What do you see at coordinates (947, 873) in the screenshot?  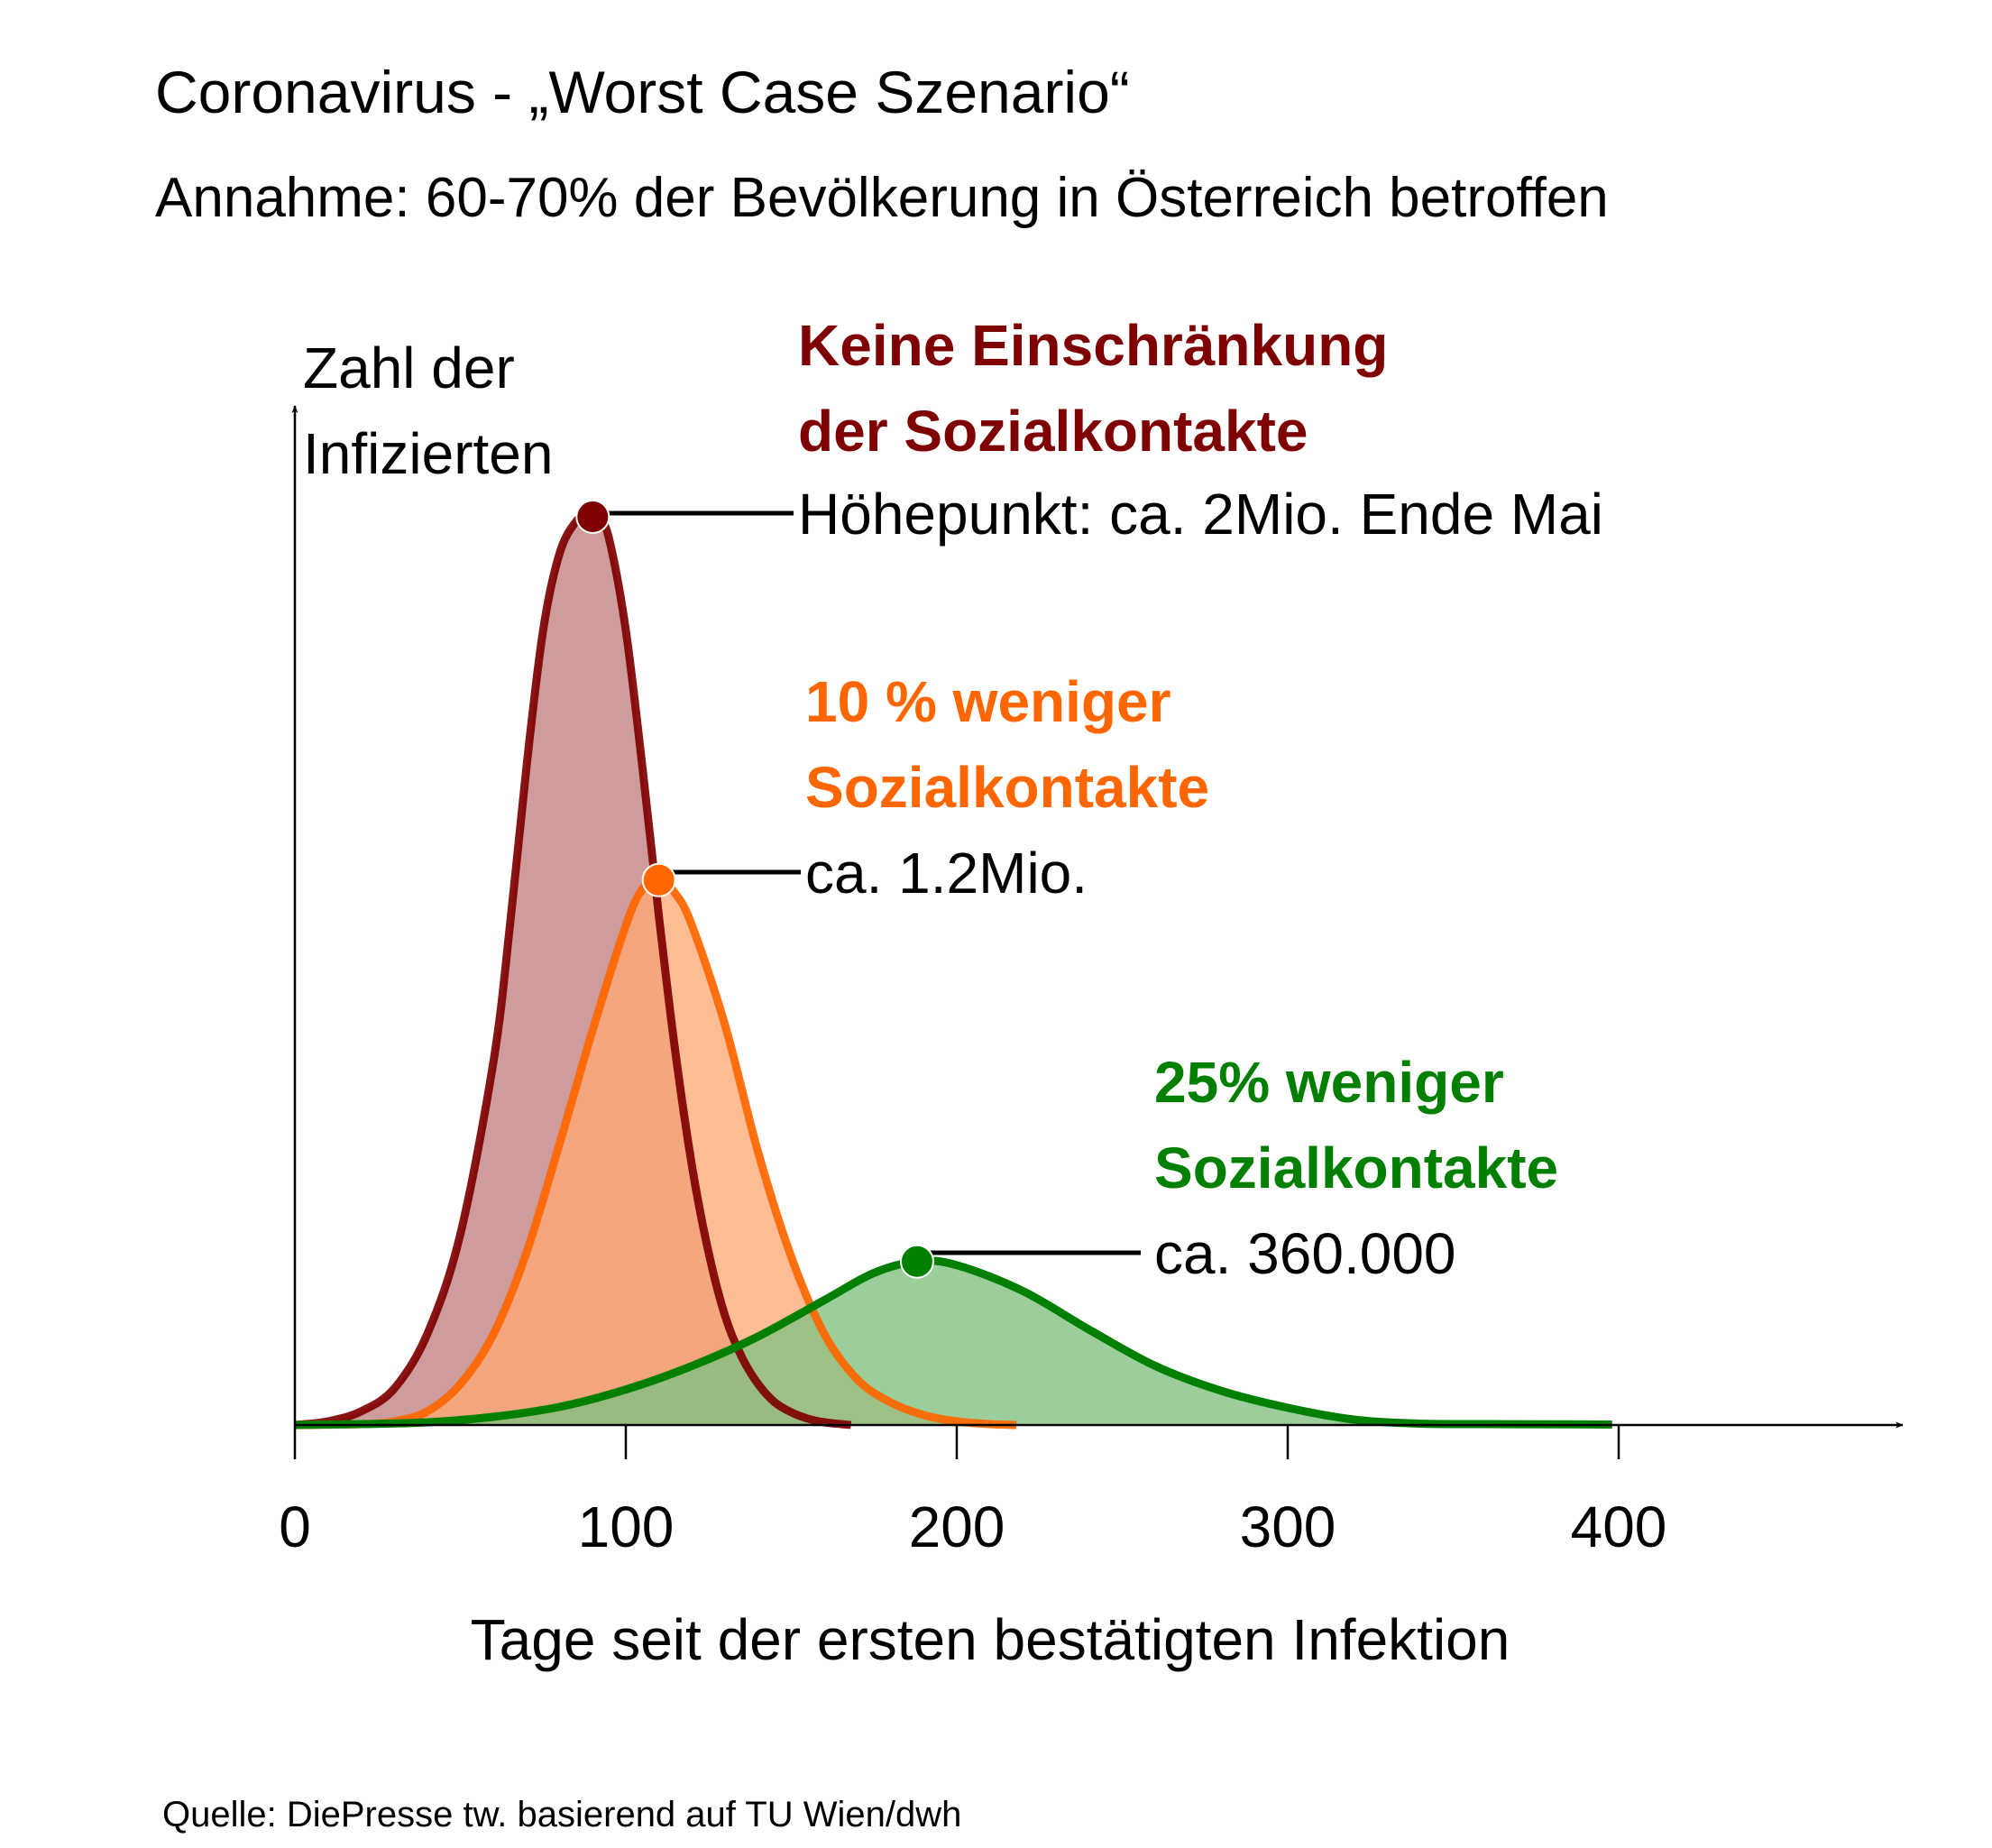 I see `peak-label-ten-percent: ca. 1.2Mio.` at bounding box center [947, 873].